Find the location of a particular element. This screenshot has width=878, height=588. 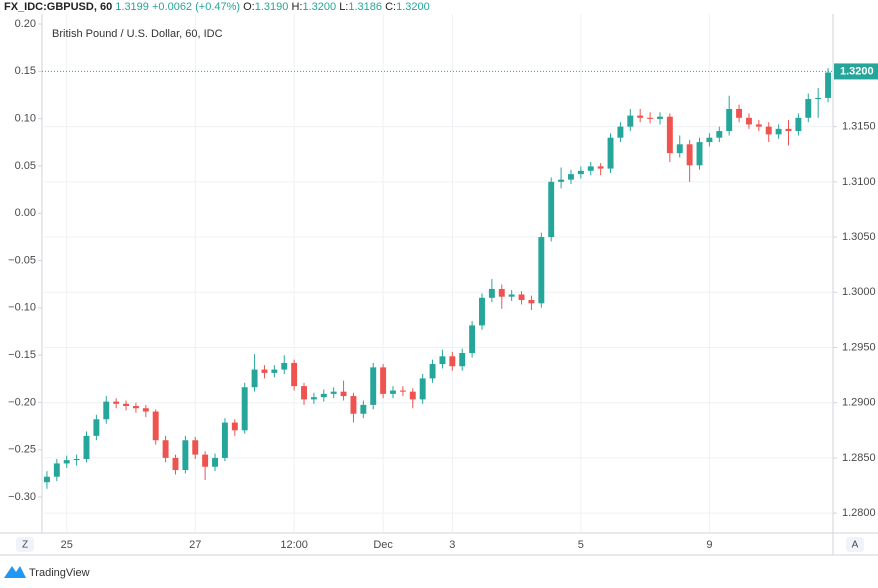

c-label: C: is located at coordinates (391, 7).